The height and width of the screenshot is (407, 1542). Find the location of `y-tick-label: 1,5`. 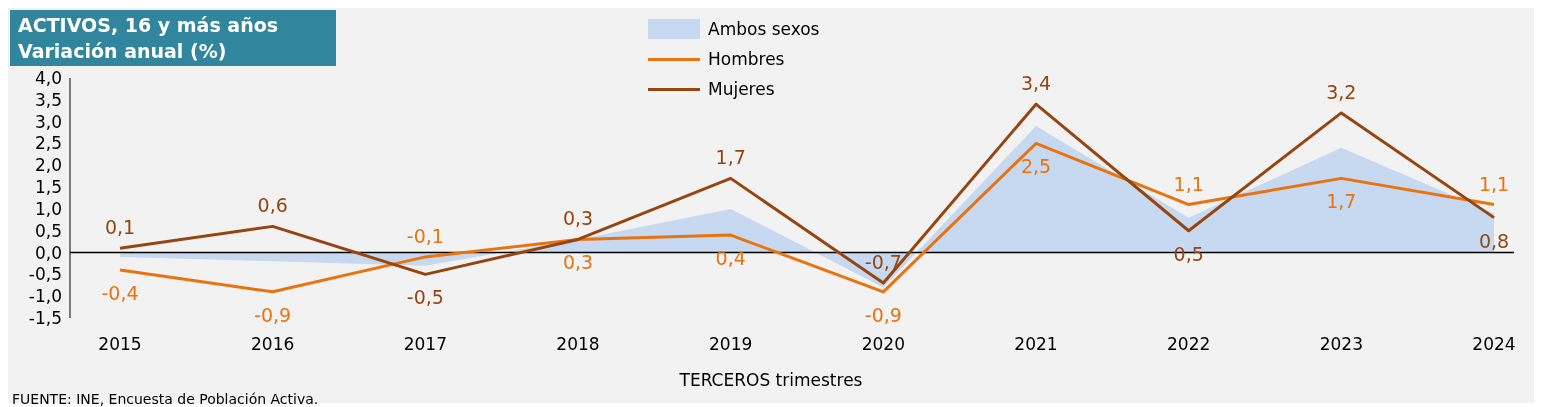

y-tick-label: 1,5 is located at coordinates (48, 187).